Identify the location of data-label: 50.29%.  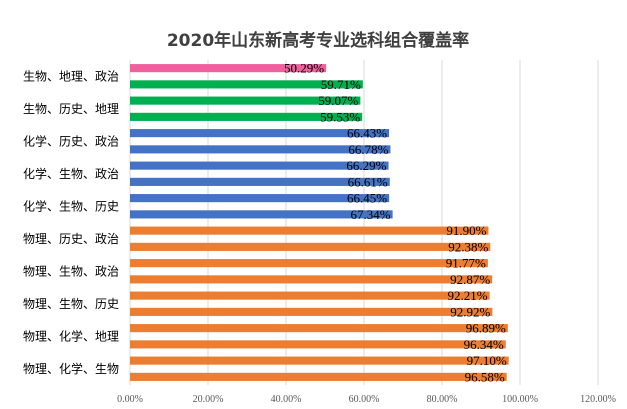
(304, 68).